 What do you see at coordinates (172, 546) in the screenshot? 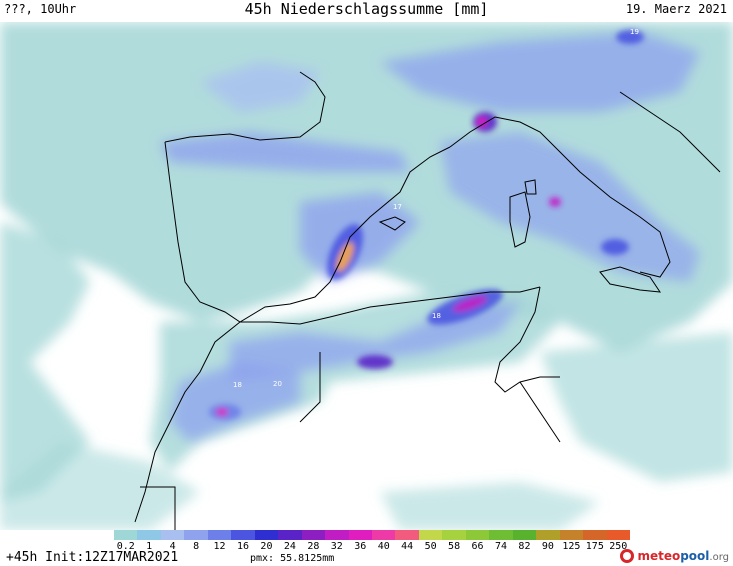
I see `legend-label: 4` at bounding box center [172, 546].